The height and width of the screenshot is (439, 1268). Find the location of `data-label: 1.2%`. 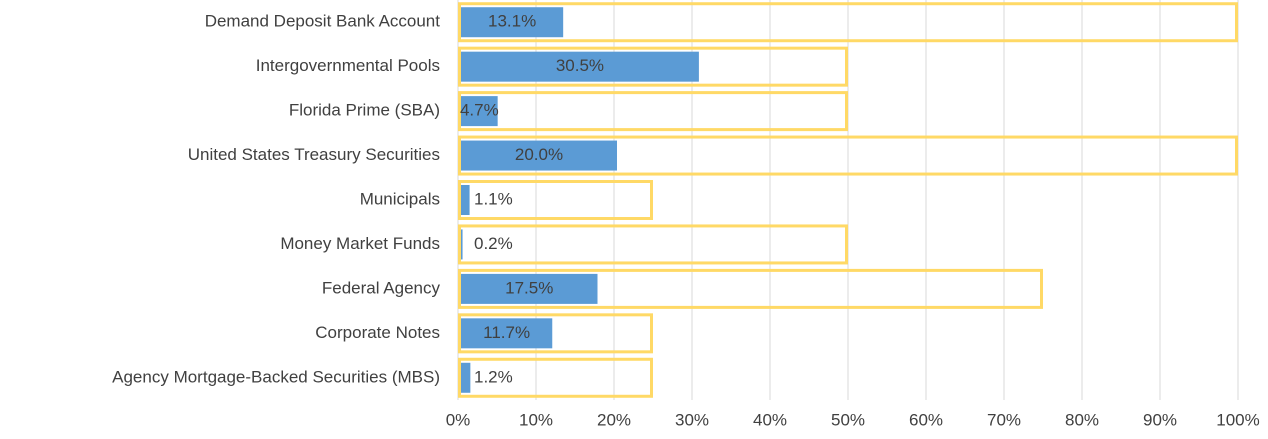

data-label: 1.2% is located at coordinates (493, 376).